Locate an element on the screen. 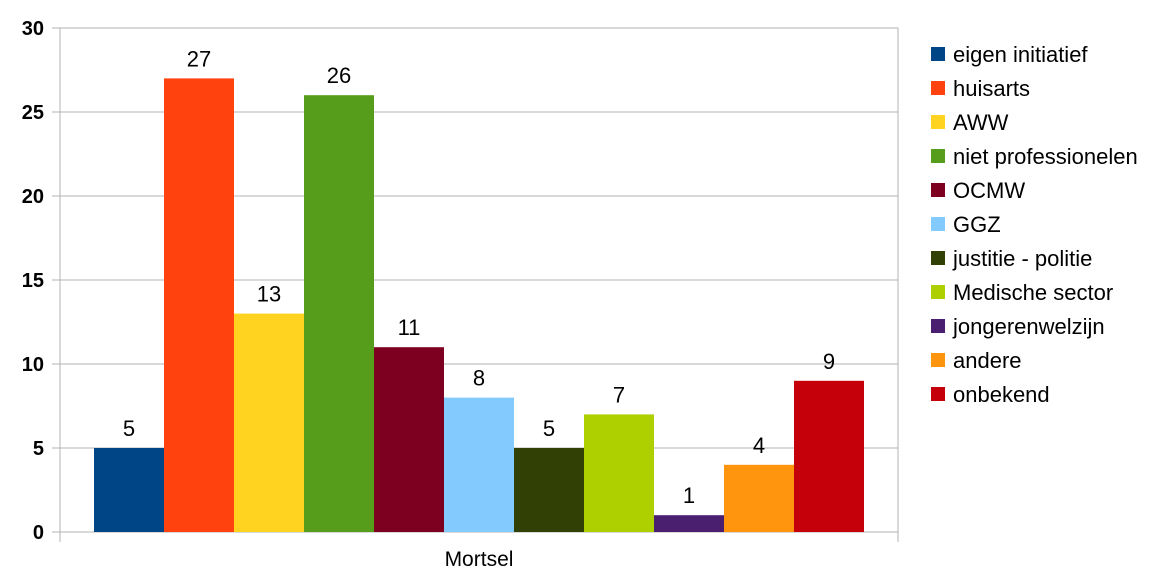  legend-label: jongerenwelzijn is located at coordinates (1028, 326).